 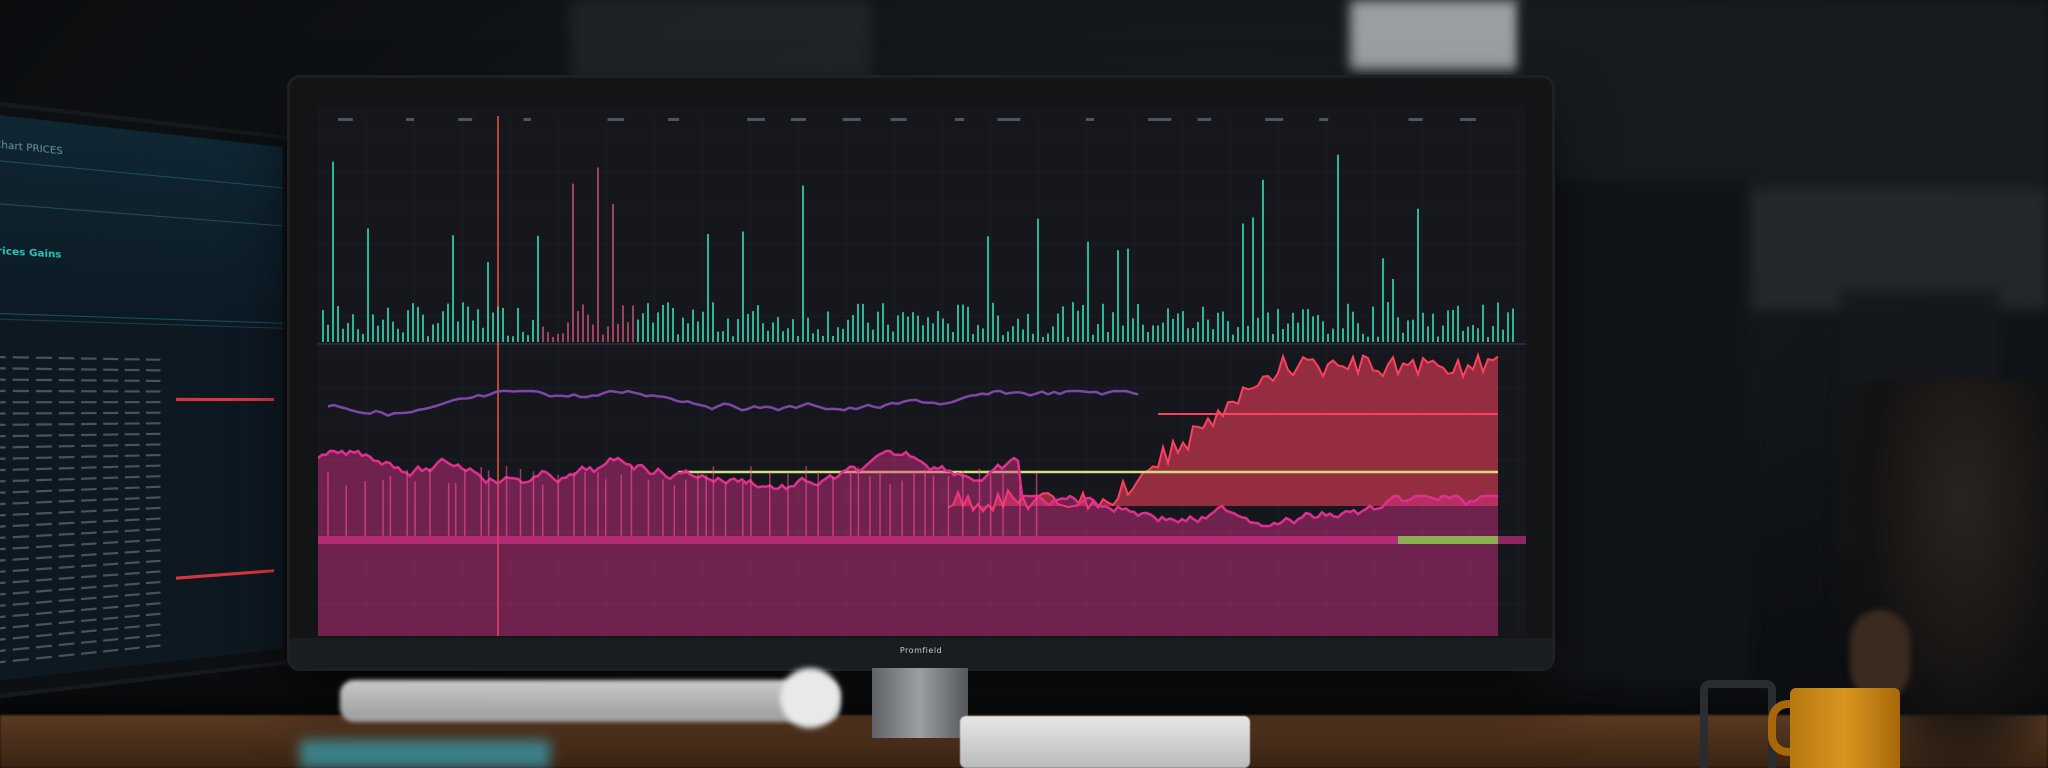 What do you see at coordinates (921, 650) in the screenshot?
I see `monitor-brand-label: Promfield` at bounding box center [921, 650].